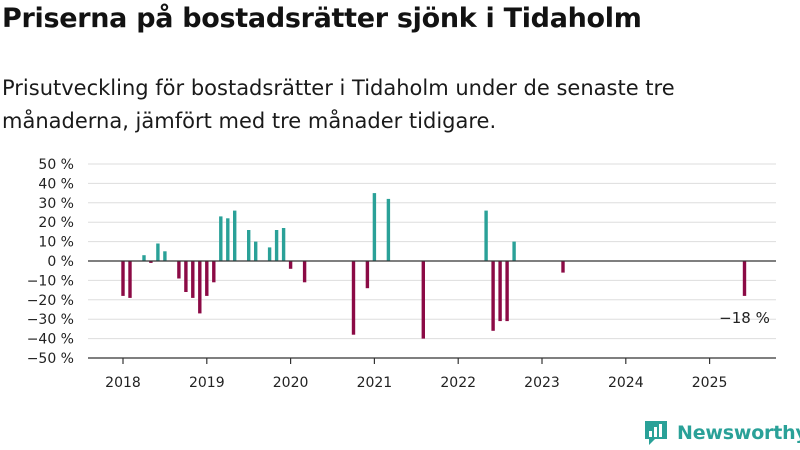  What do you see at coordinates (60, 262) in the screenshot?
I see `y-tick-label: 0 %` at bounding box center [60, 262].